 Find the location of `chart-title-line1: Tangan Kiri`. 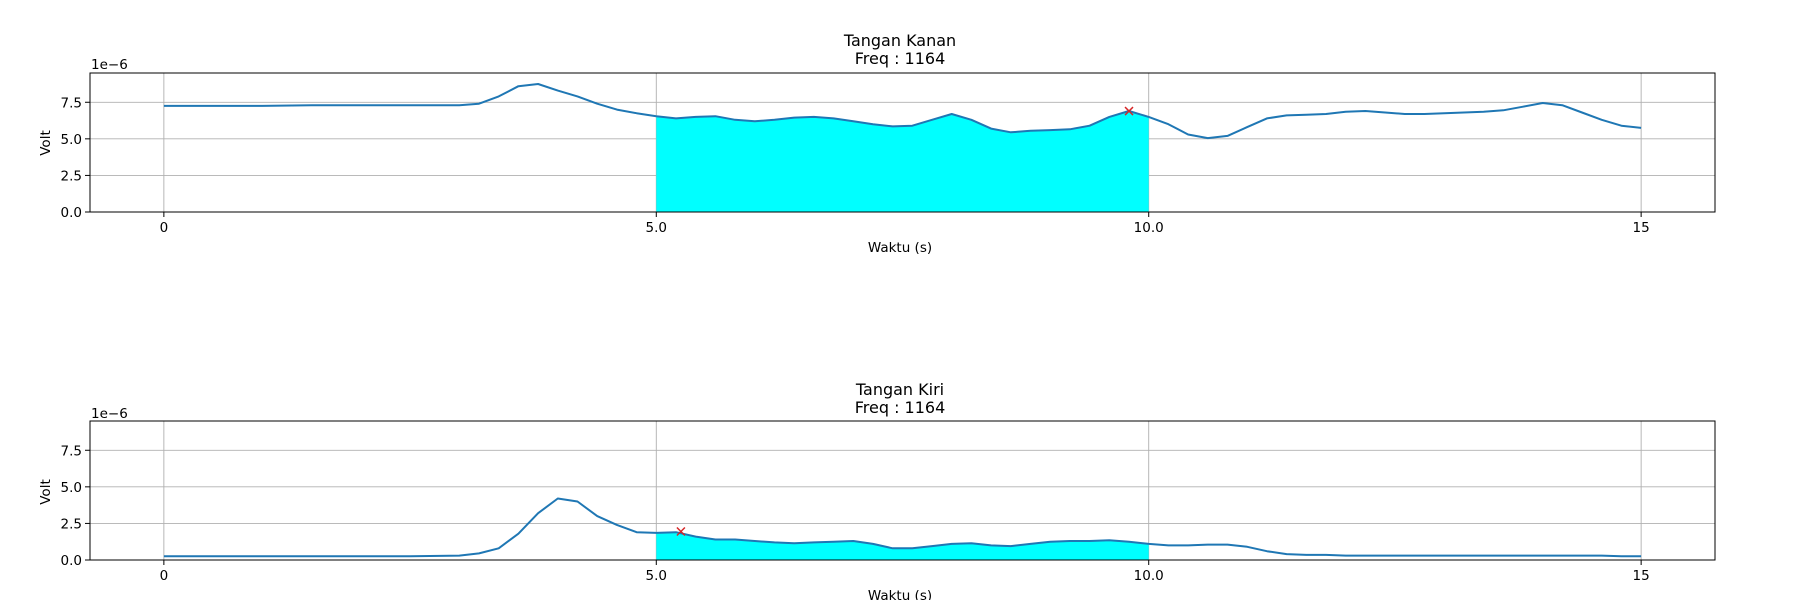

chart-title-line1: Tangan Kiri is located at coordinates (899, 389).